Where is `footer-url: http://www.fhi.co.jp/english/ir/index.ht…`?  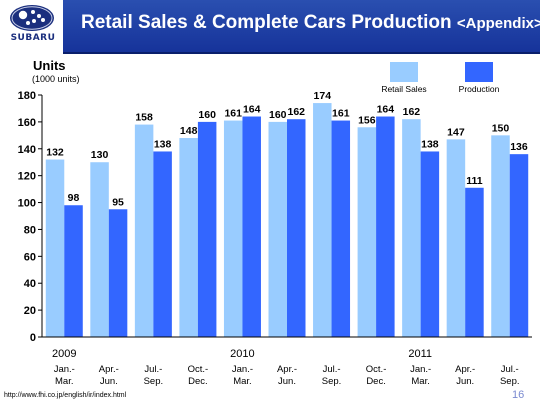 footer-url: http://www.fhi.co.jp/english/ir/index.ht… is located at coordinates (65, 395).